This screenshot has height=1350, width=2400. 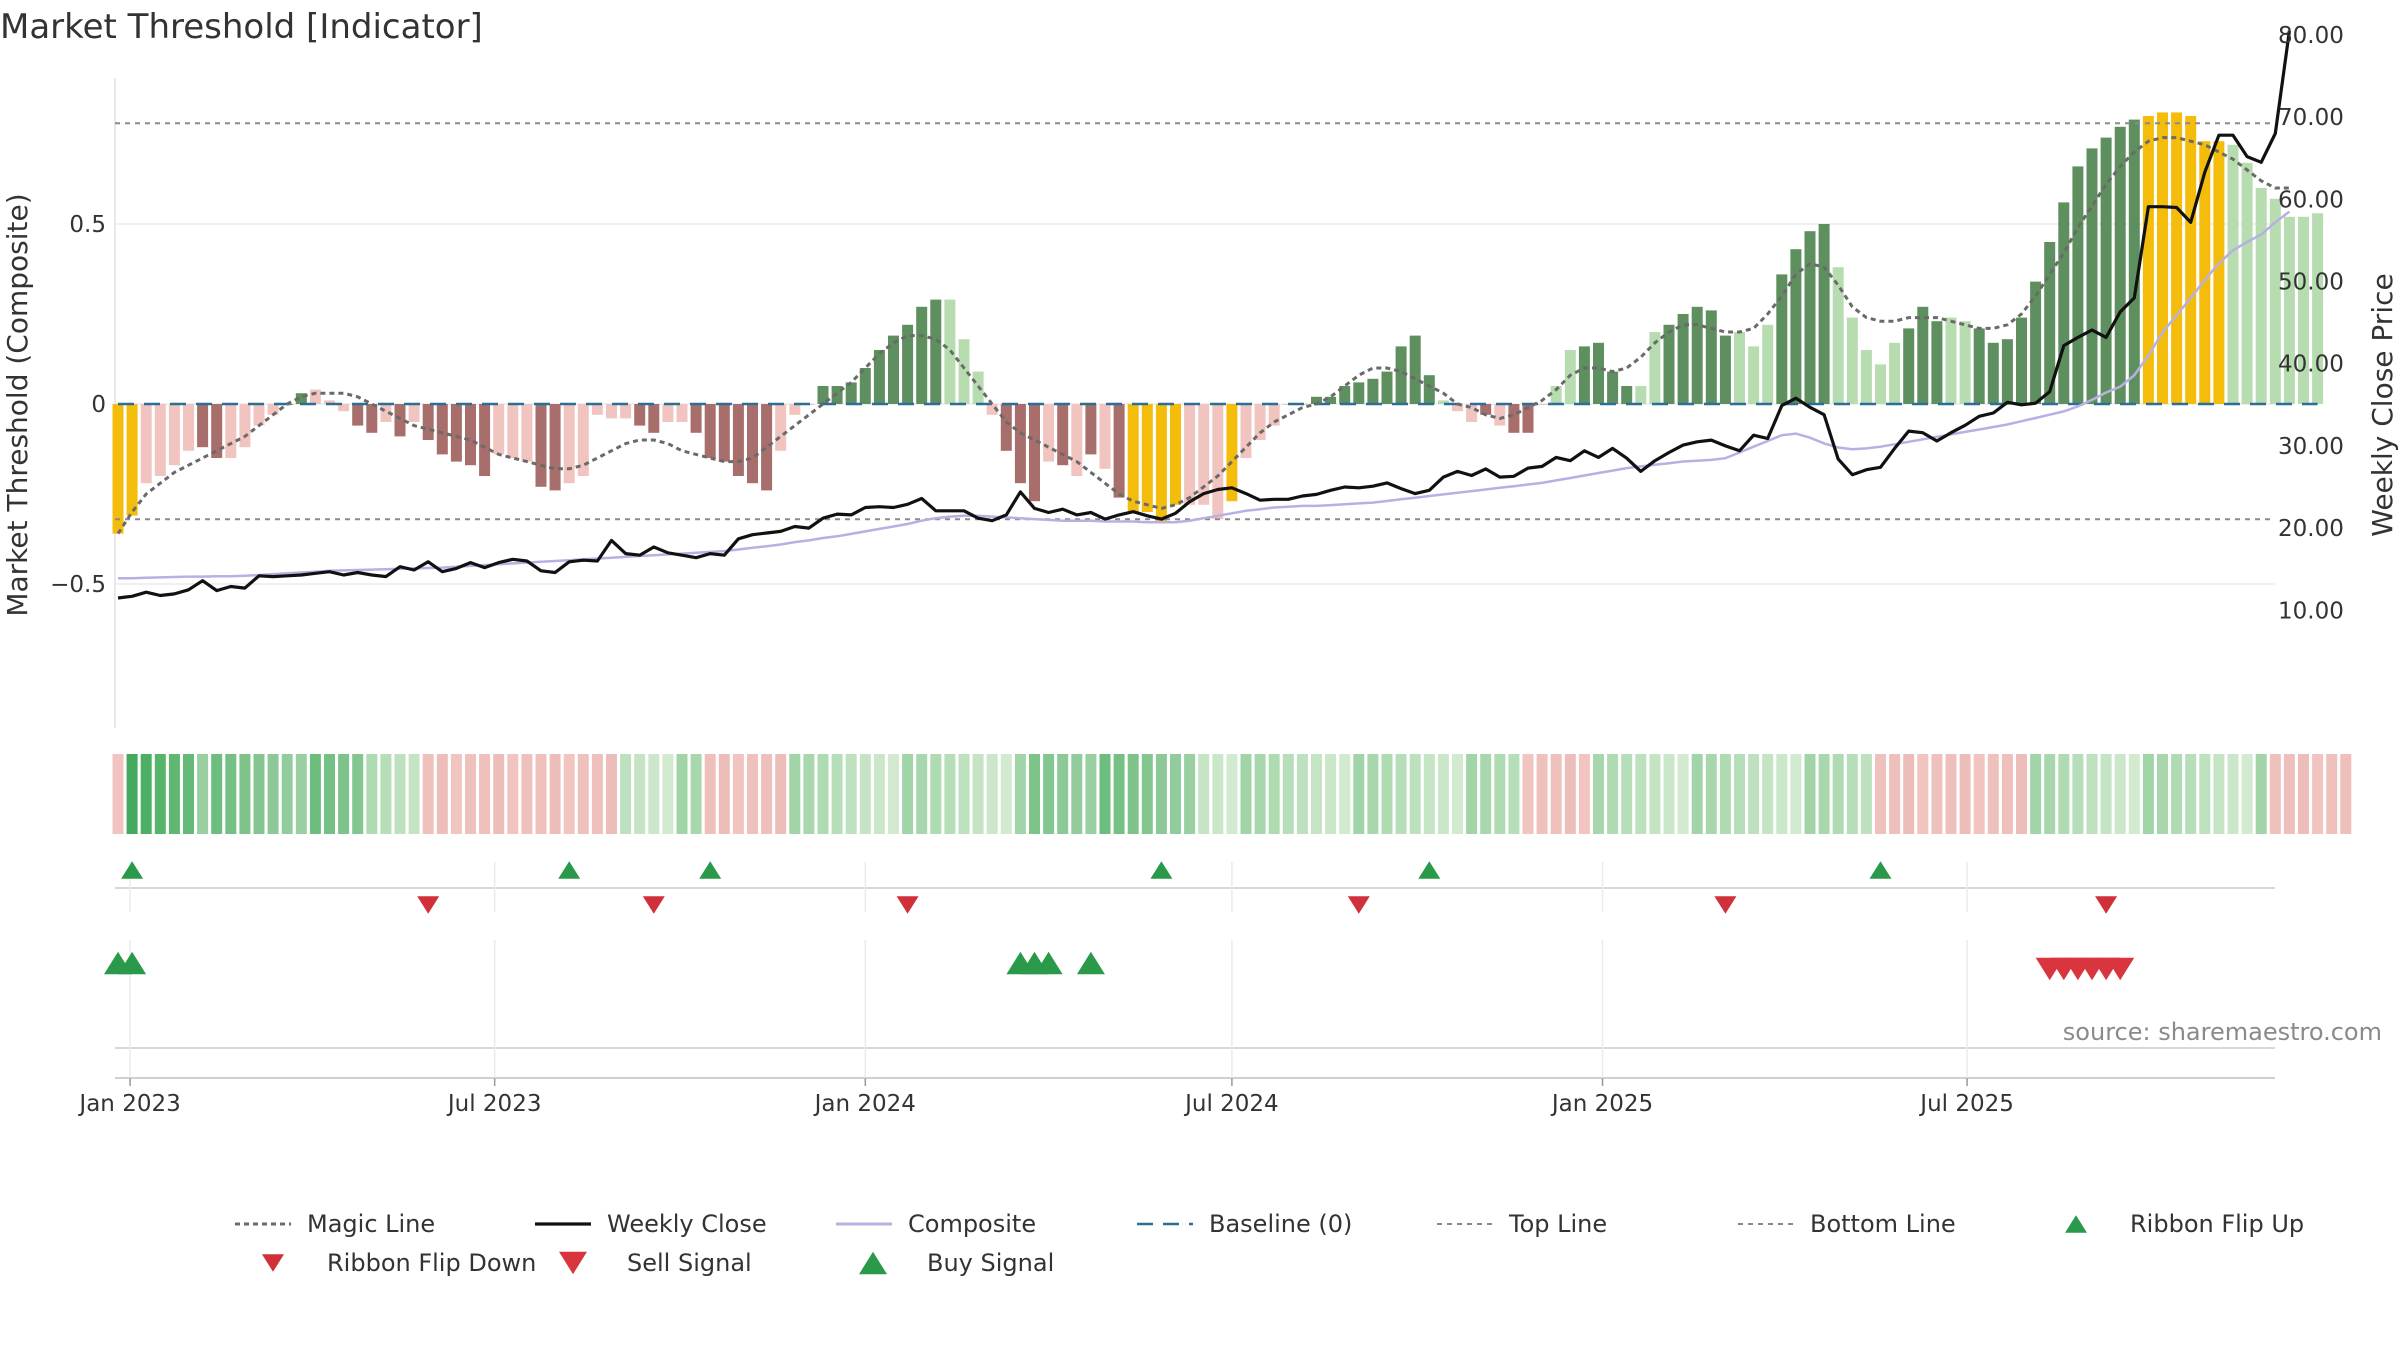 I want to click on legend-swatch-flipdown, so click(x=273, y=1263).